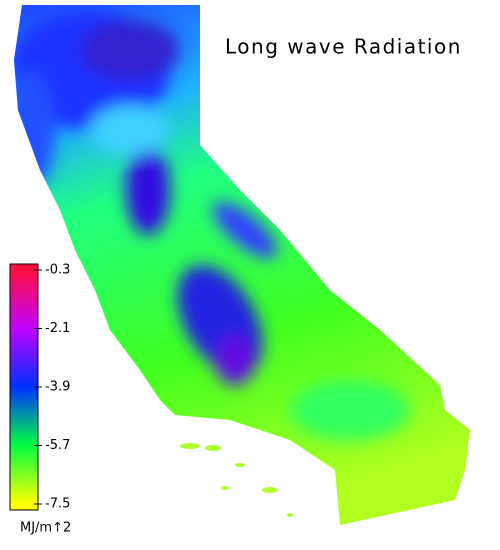 The width and height of the screenshot is (500, 550). What do you see at coordinates (24, 387) in the screenshot?
I see `colorbar` at bounding box center [24, 387].